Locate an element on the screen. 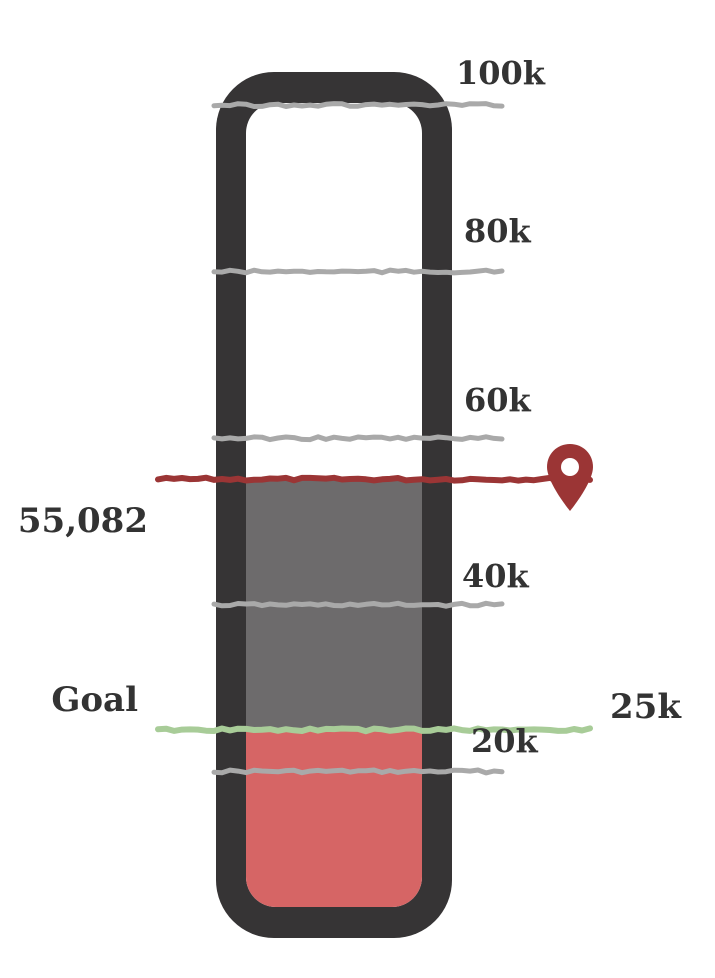  tick-label-20k: 20k is located at coordinates (505, 741).